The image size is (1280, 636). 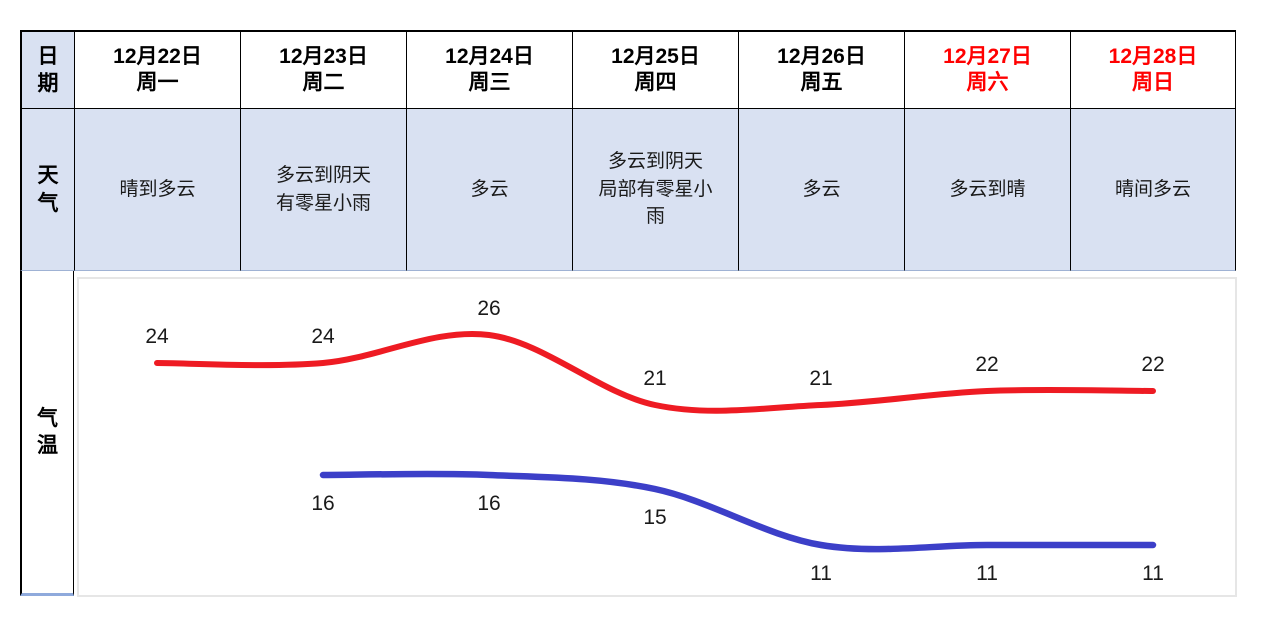 What do you see at coordinates (821, 69) in the screenshot?
I see `date-header-cell: 12月26日 周五` at bounding box center [821, 69].